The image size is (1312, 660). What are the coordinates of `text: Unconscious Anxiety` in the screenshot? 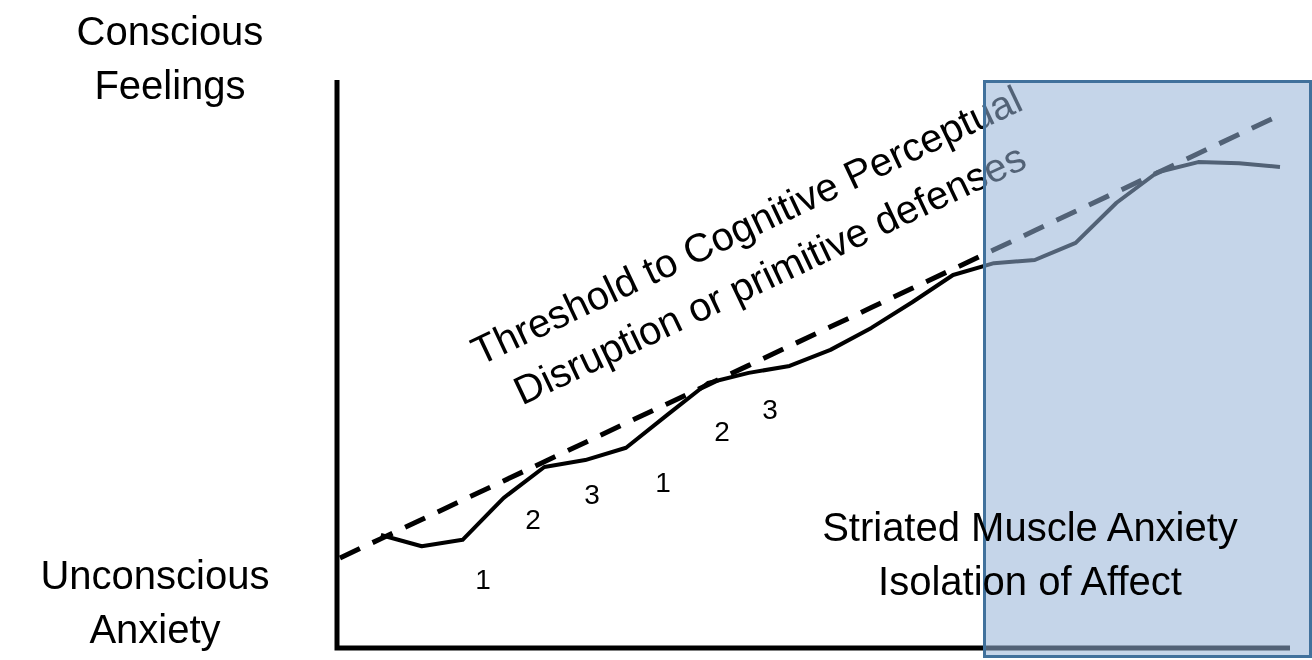 It's located at (155, 602).